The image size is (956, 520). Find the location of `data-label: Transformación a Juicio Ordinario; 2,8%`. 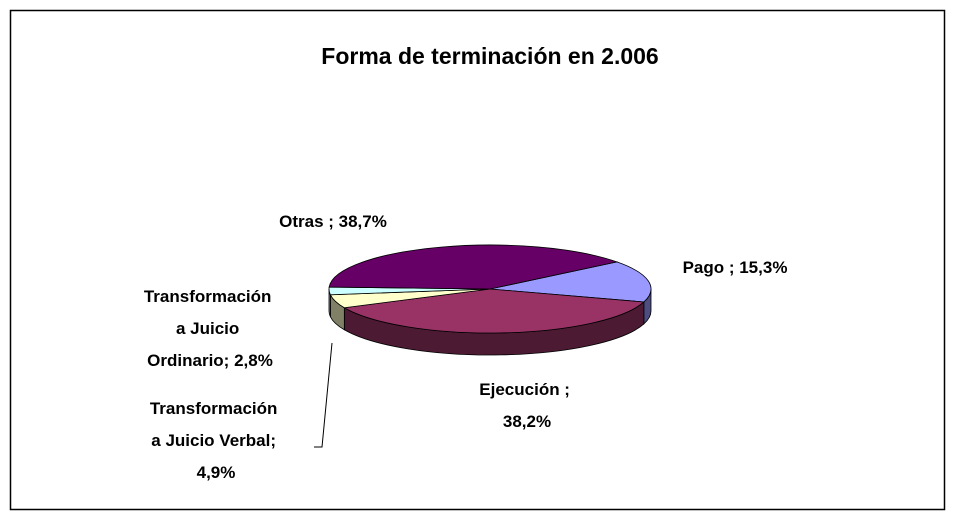

data-label: Transformación a Juicio Ordinario; 2,8% is located at coordinates (210, 328).